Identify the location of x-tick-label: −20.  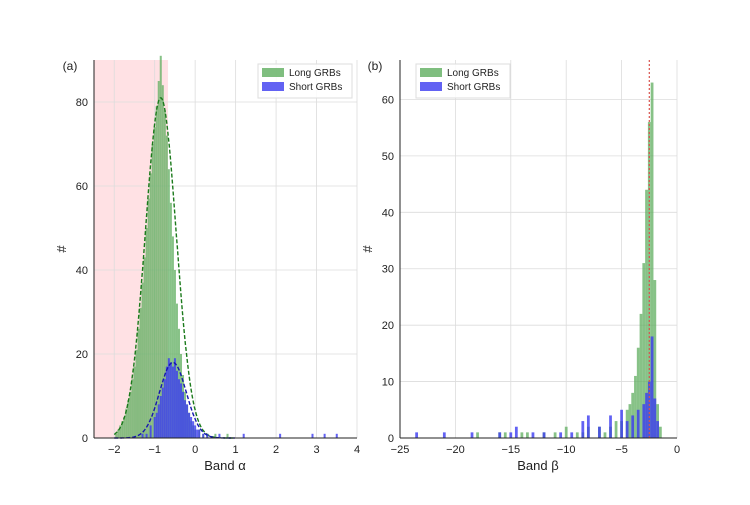
(455, 450).